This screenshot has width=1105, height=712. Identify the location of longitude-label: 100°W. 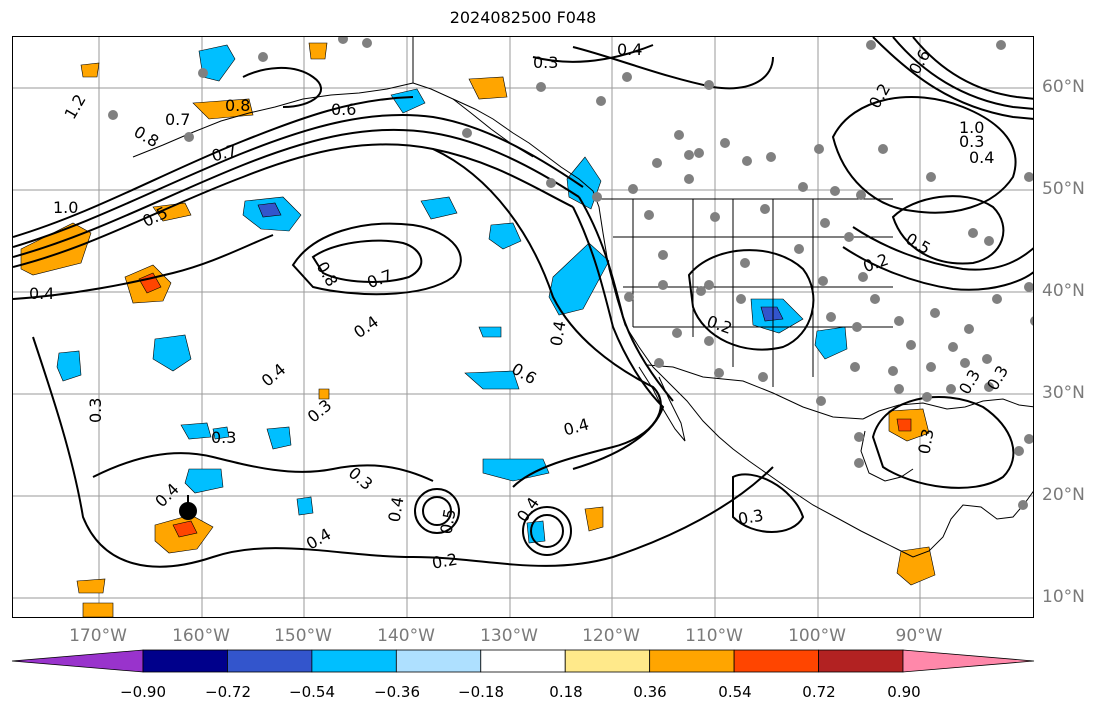
(817, 636).